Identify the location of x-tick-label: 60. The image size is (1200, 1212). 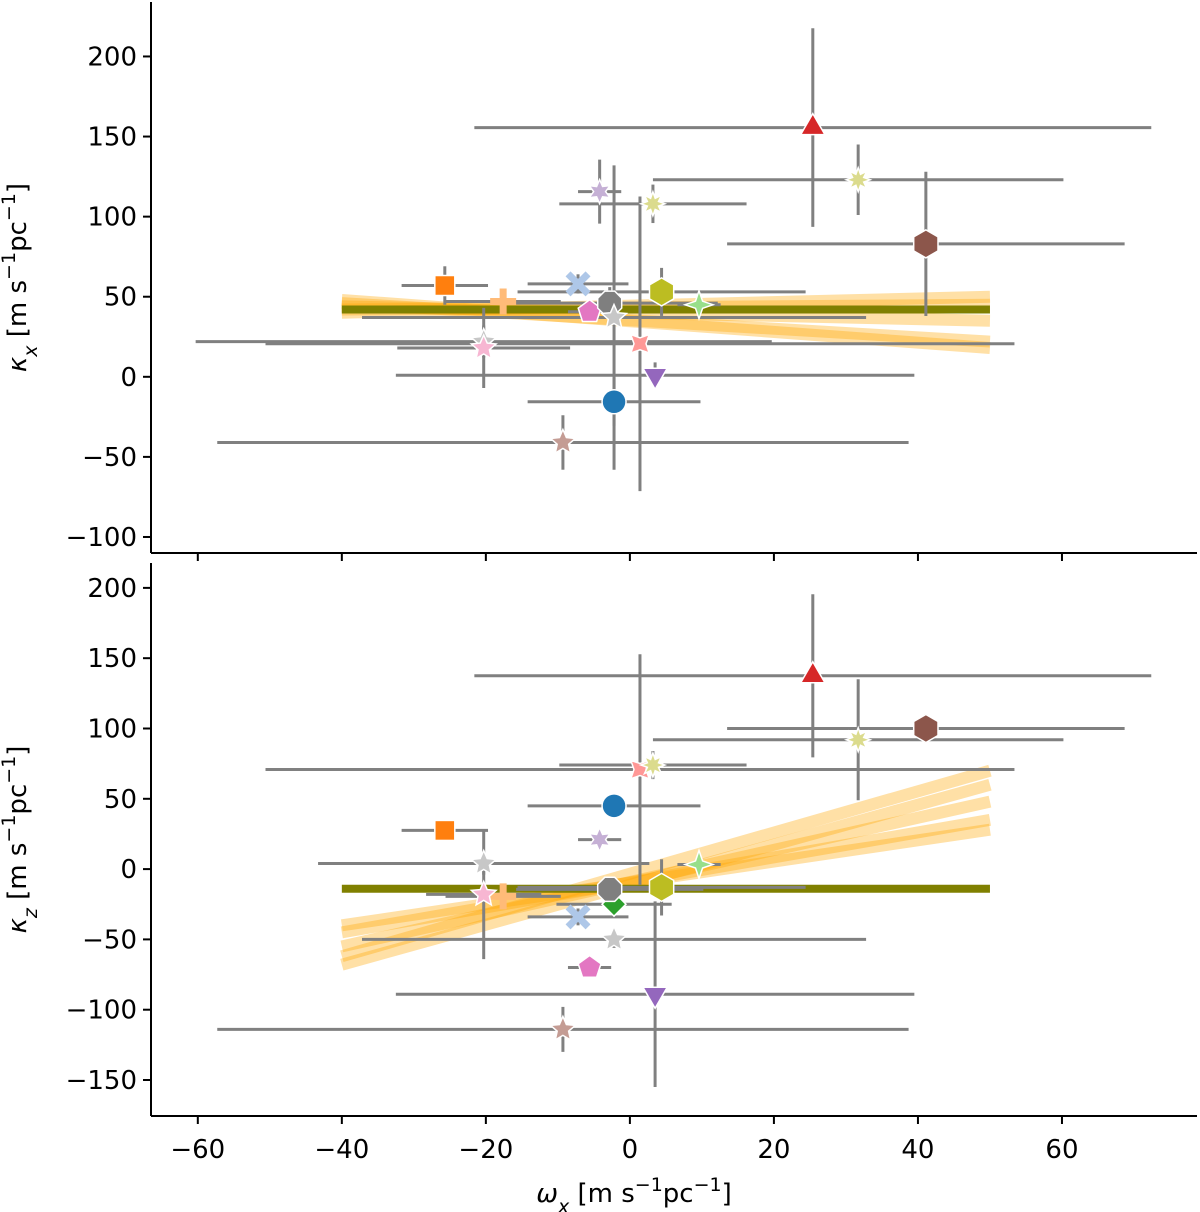
(1061, 1150).